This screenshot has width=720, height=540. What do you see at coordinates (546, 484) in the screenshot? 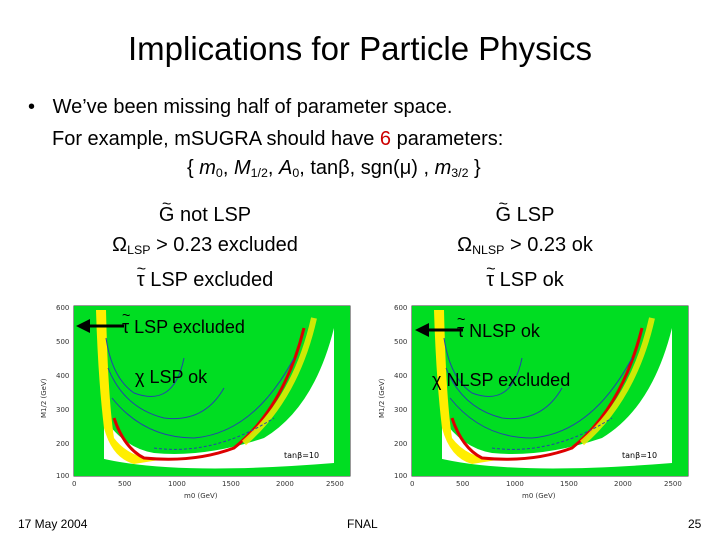
I see `right-x-ticks: 0 500 1000 1500 2000 2500` at bounding box center [546, 484].